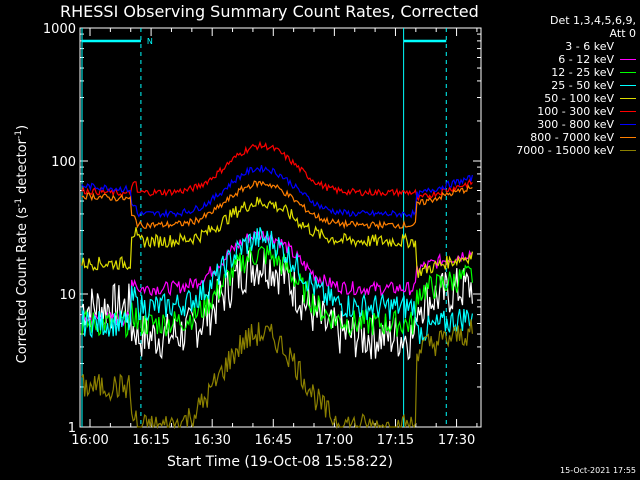 Image resolution: width=640 pixels, height=480 pixels. What do you see at coordinates (395, 440) in the screenshot?
I see `x-tick-label: 17:15` at bounding box center [395, 440].